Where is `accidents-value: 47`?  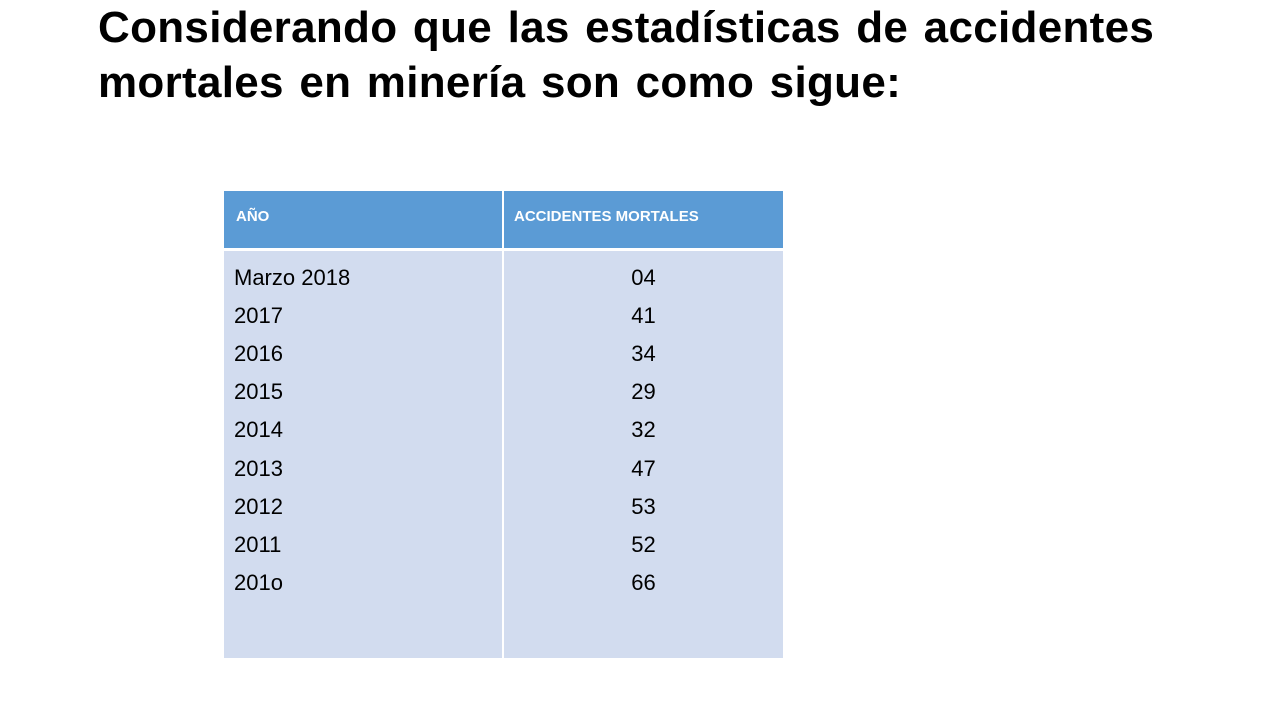
accidents-value: 47 is located at coordinates (643, 468).